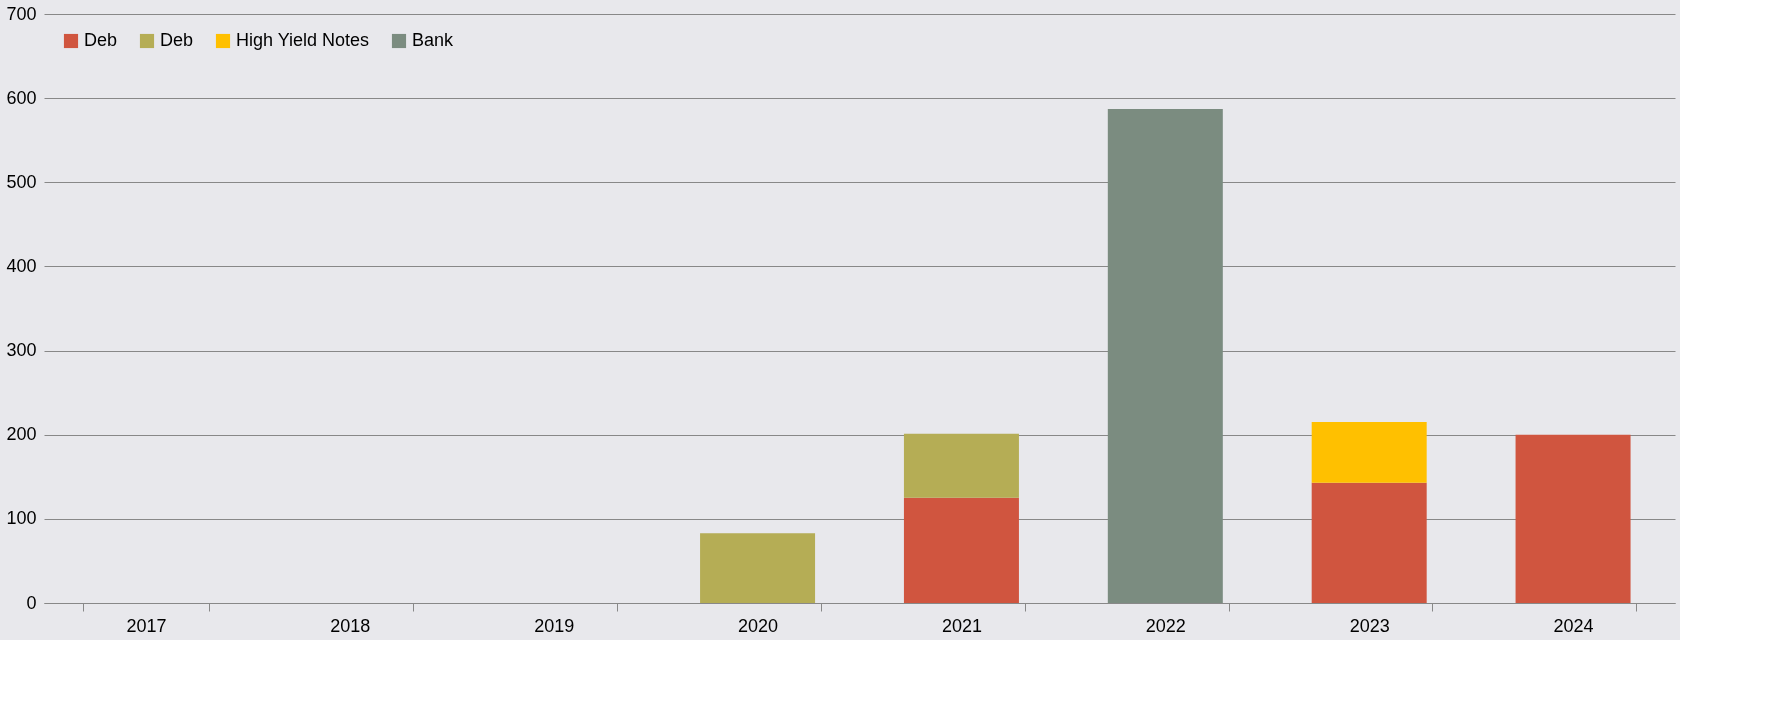 Image resolution: width=1781 pixels, height=707 pixels. What do you see at coordinates (21, 434) in the screenshot?
I see `y-tick-label: 200` at bounding box center [21, 434].